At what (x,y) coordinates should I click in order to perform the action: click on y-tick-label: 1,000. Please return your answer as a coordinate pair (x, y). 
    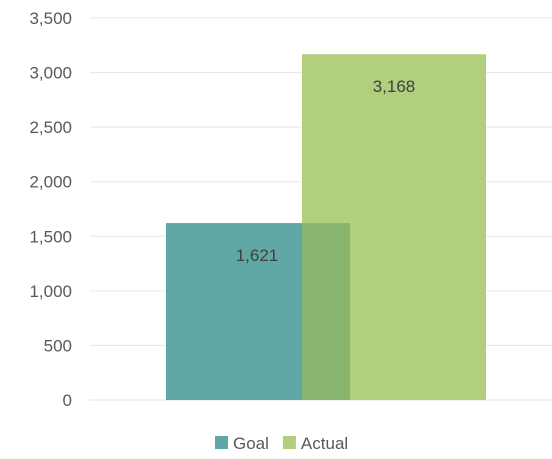
    Looking at the image, I should click on (50, 291).